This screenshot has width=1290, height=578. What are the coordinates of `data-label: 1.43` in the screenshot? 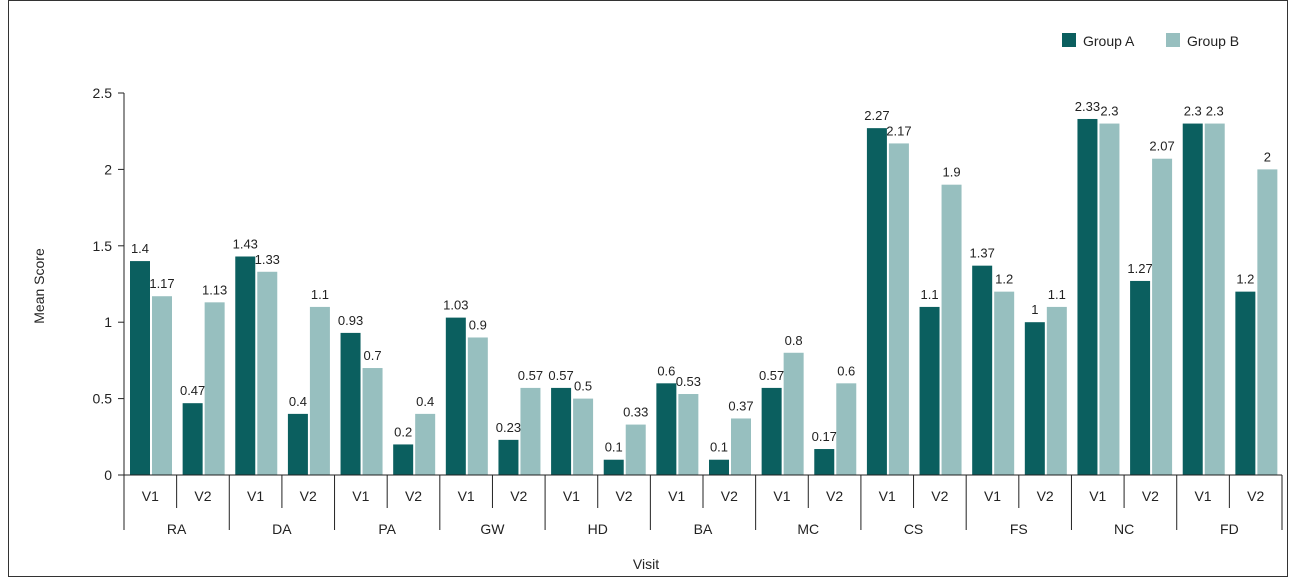 It's located at (245, 243).